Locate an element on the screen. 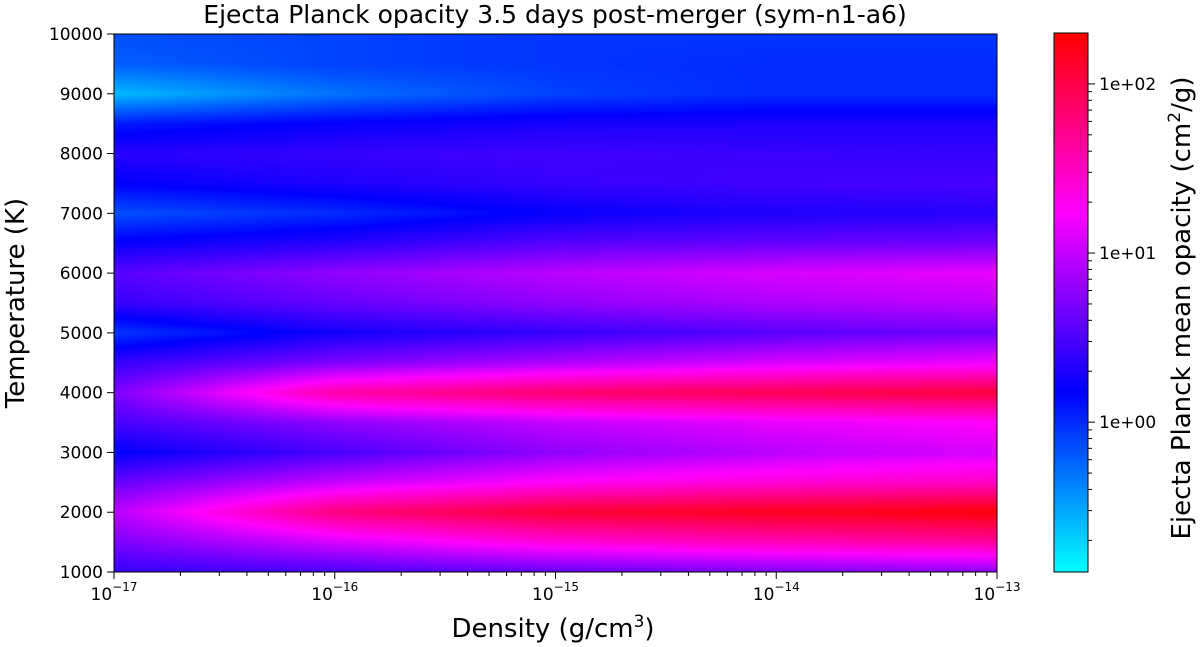  y-tick-label: 5000 is located at coordinates (81, 334).